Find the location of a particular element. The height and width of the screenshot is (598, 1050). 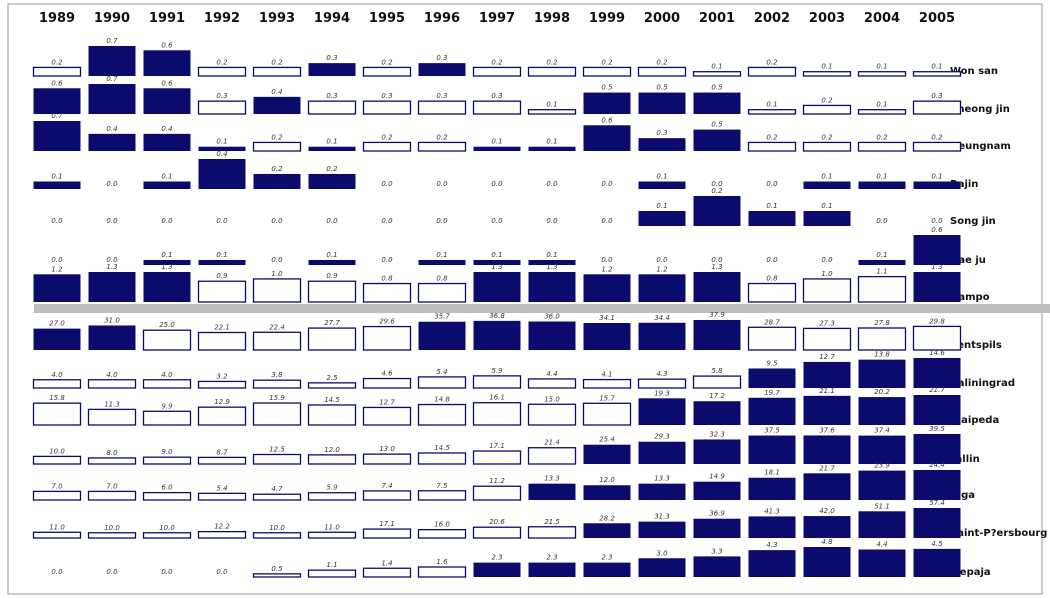

year-label: 2003 is located at coordinates (827, 18).